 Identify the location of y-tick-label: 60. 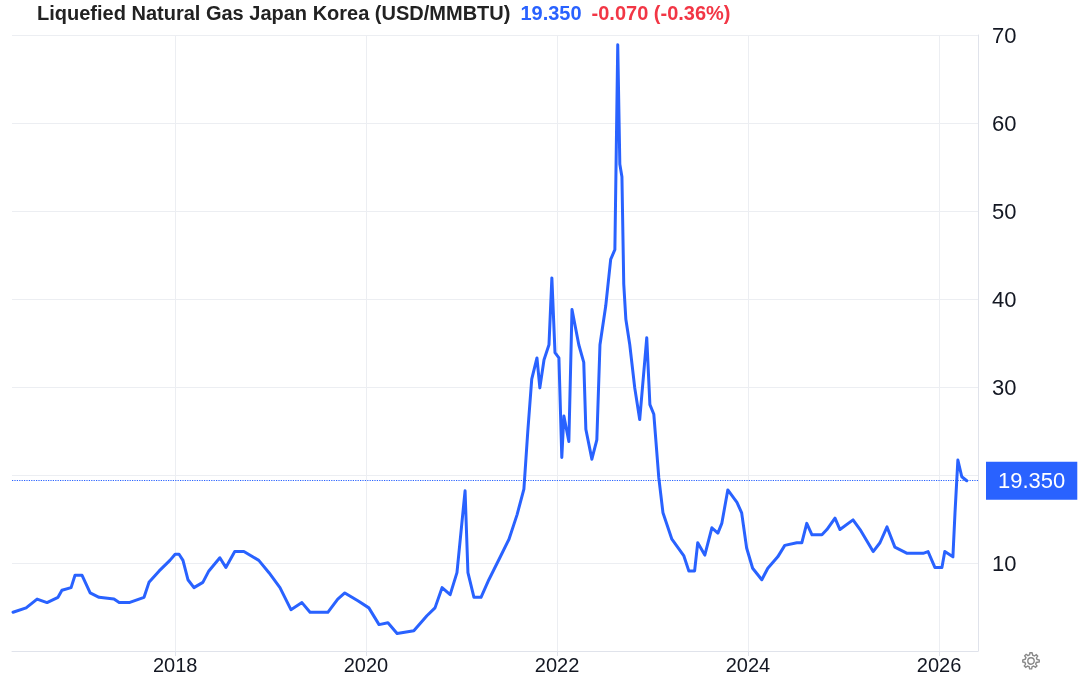
(1004, 123).